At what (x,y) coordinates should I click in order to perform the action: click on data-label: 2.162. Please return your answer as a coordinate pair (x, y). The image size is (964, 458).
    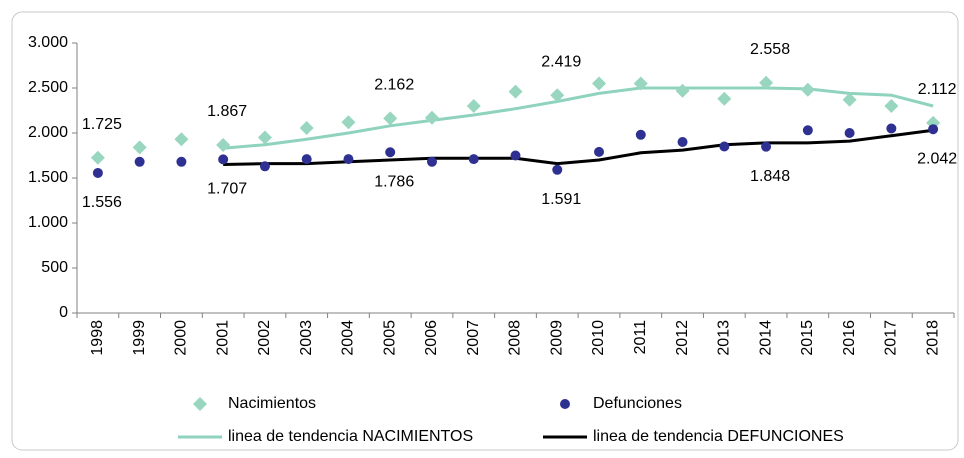
    Looking at the image, I should click on (394, 85).